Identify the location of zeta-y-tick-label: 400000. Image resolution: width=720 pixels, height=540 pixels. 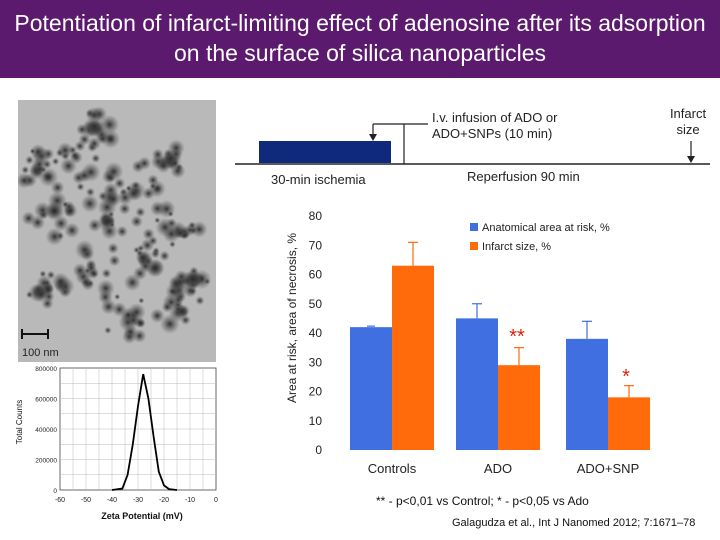
(46, 430).